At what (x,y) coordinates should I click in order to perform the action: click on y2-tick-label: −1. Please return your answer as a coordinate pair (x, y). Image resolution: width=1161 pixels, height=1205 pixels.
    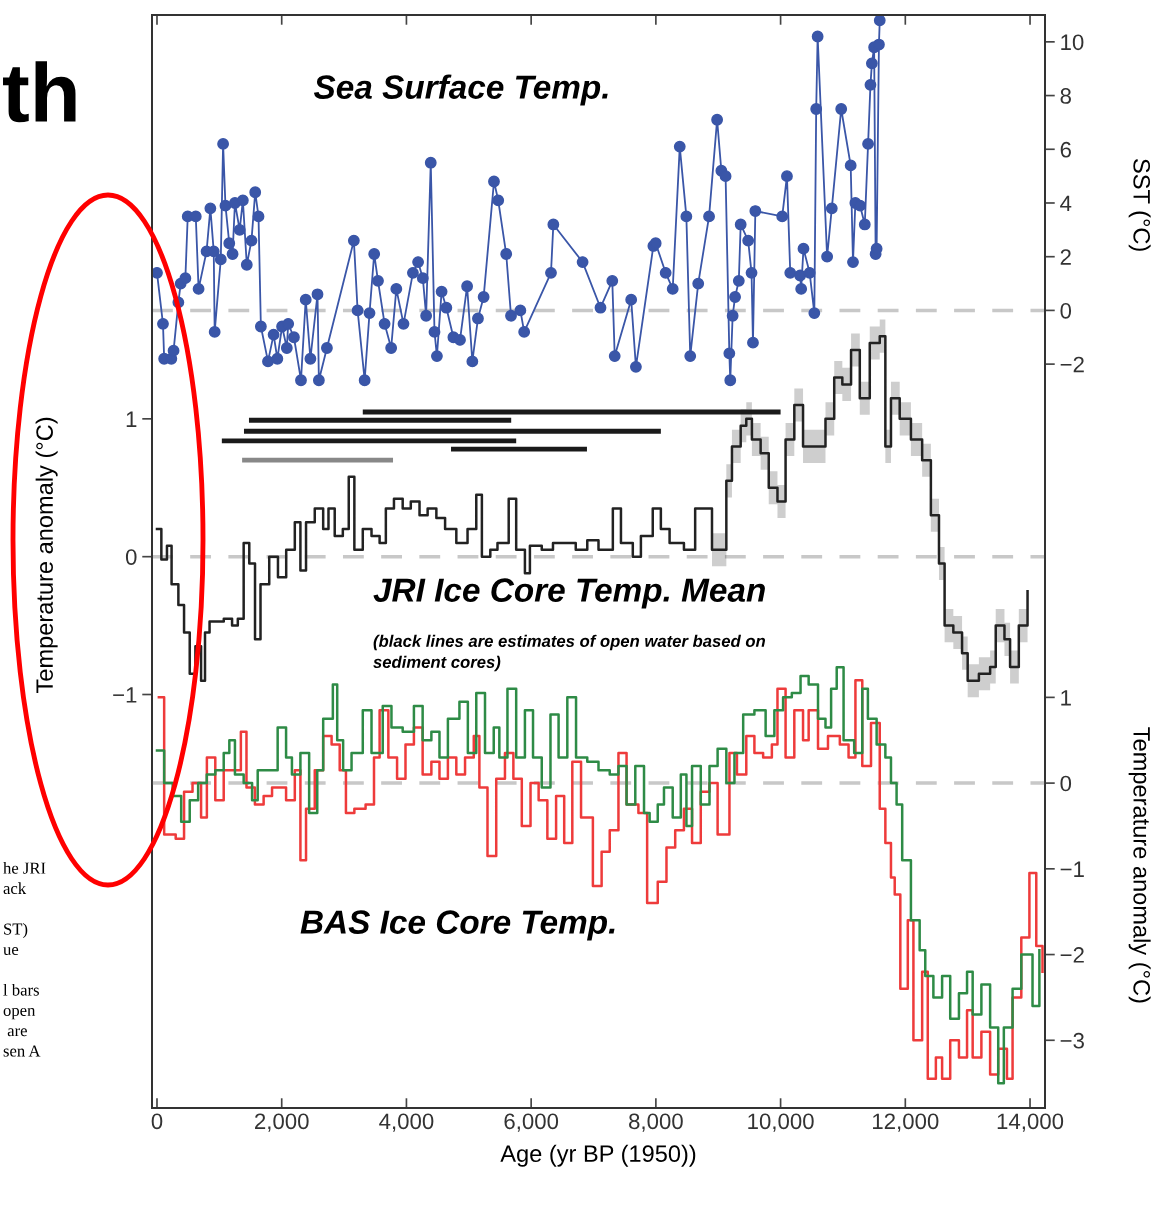
    Looking at the image, I should click on (1072, 869).